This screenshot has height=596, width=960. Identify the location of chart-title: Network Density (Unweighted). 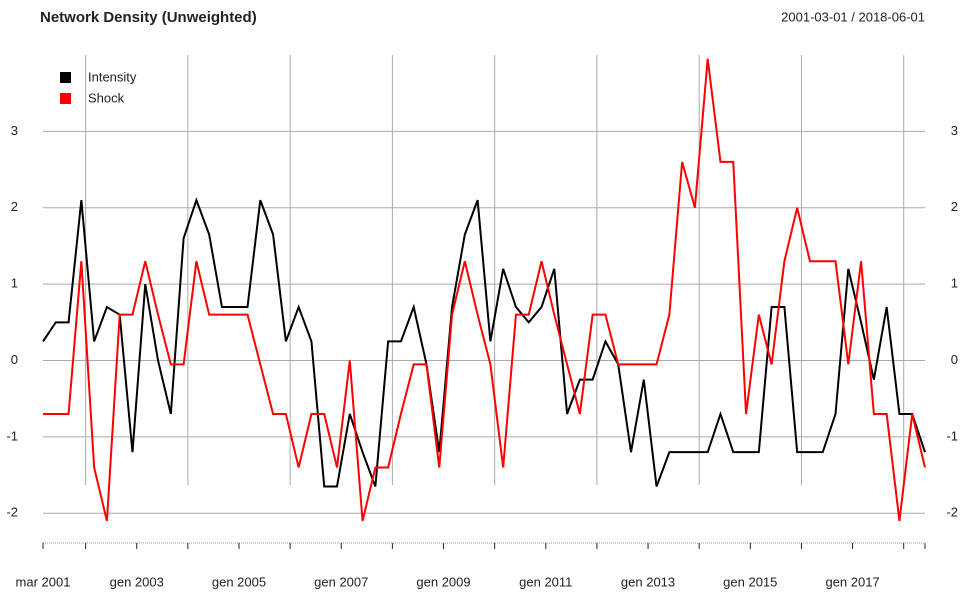
(148, 17).